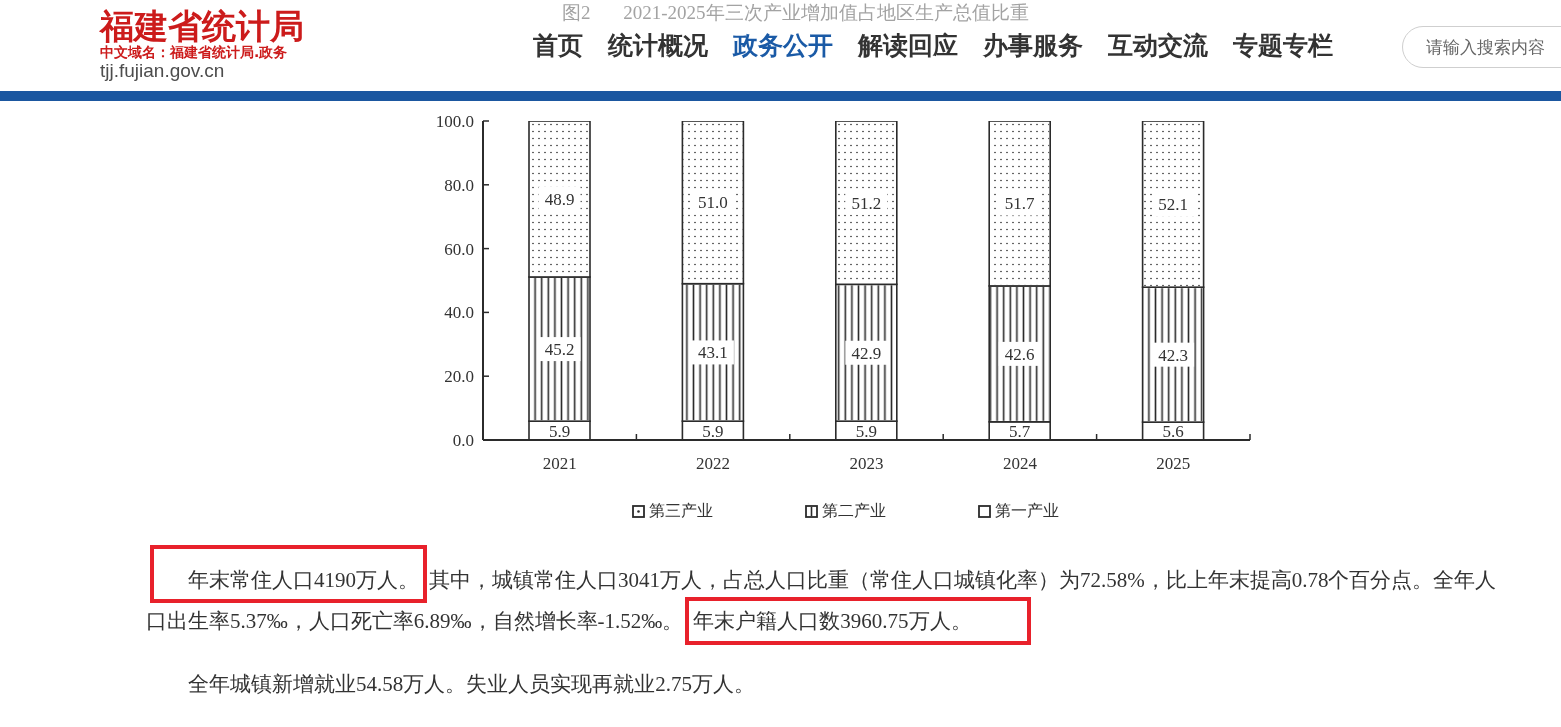 The image size is (1561, 727). What do you see at coordinates (1020, 463) in the screenshot?
I see `x-tick-label: 2024` at bounding box center [1020, 463].